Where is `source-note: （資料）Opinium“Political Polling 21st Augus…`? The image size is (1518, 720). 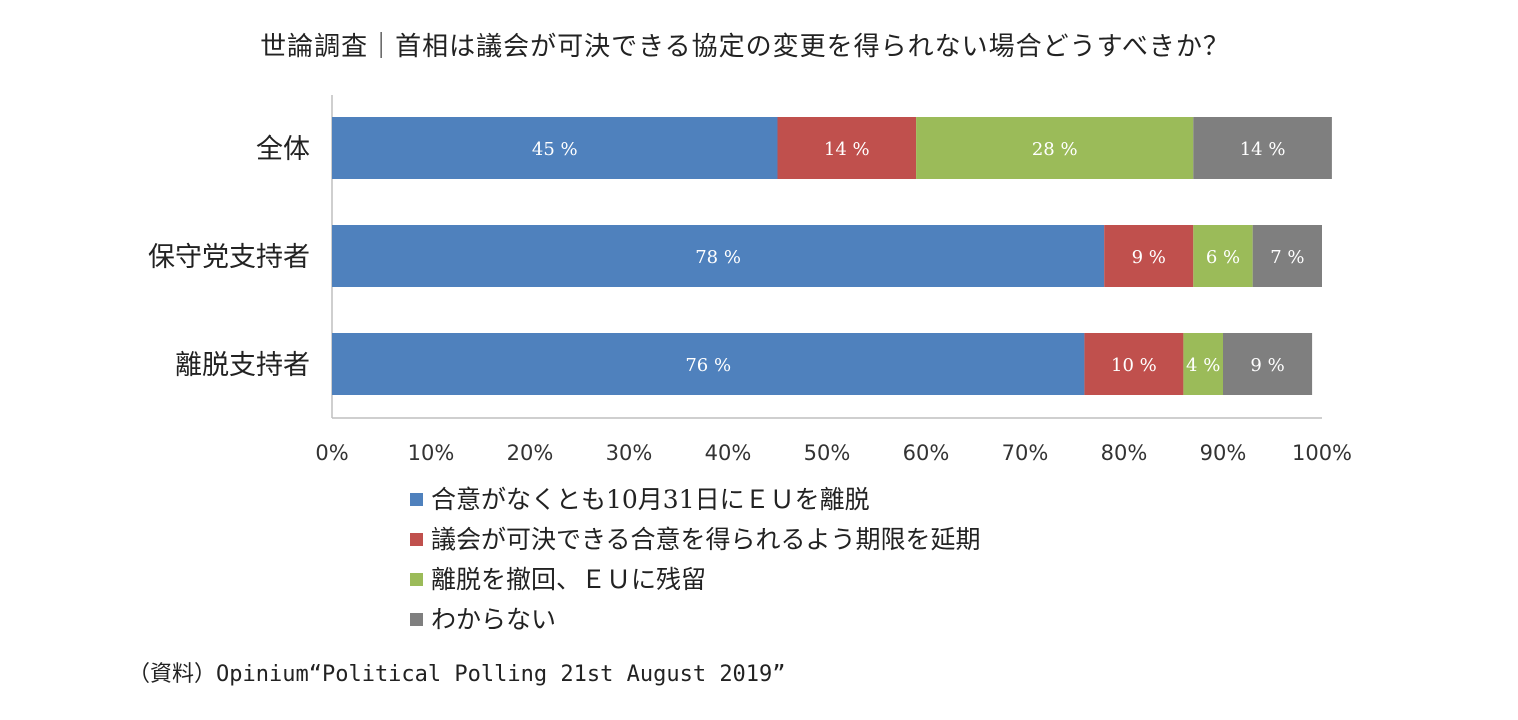
source-note: （資料）Opinium“Political Polling 21st Augus… is located at coordinates (457, 674).